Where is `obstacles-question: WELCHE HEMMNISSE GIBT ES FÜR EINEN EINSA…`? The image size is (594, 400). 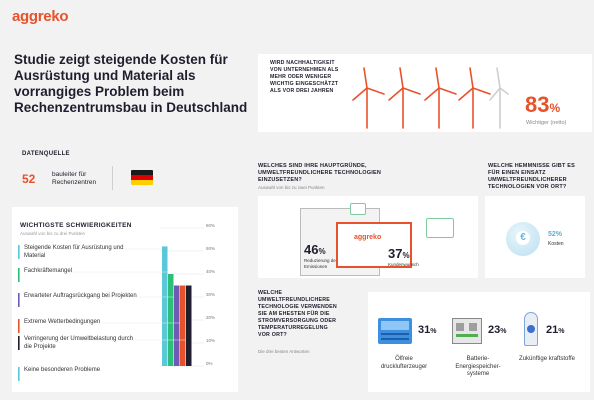
obstacles-question: WELCHE HEMMNISSE GIBT ES FÜR EINEN EINSA… is located at coordinates (531, 176).